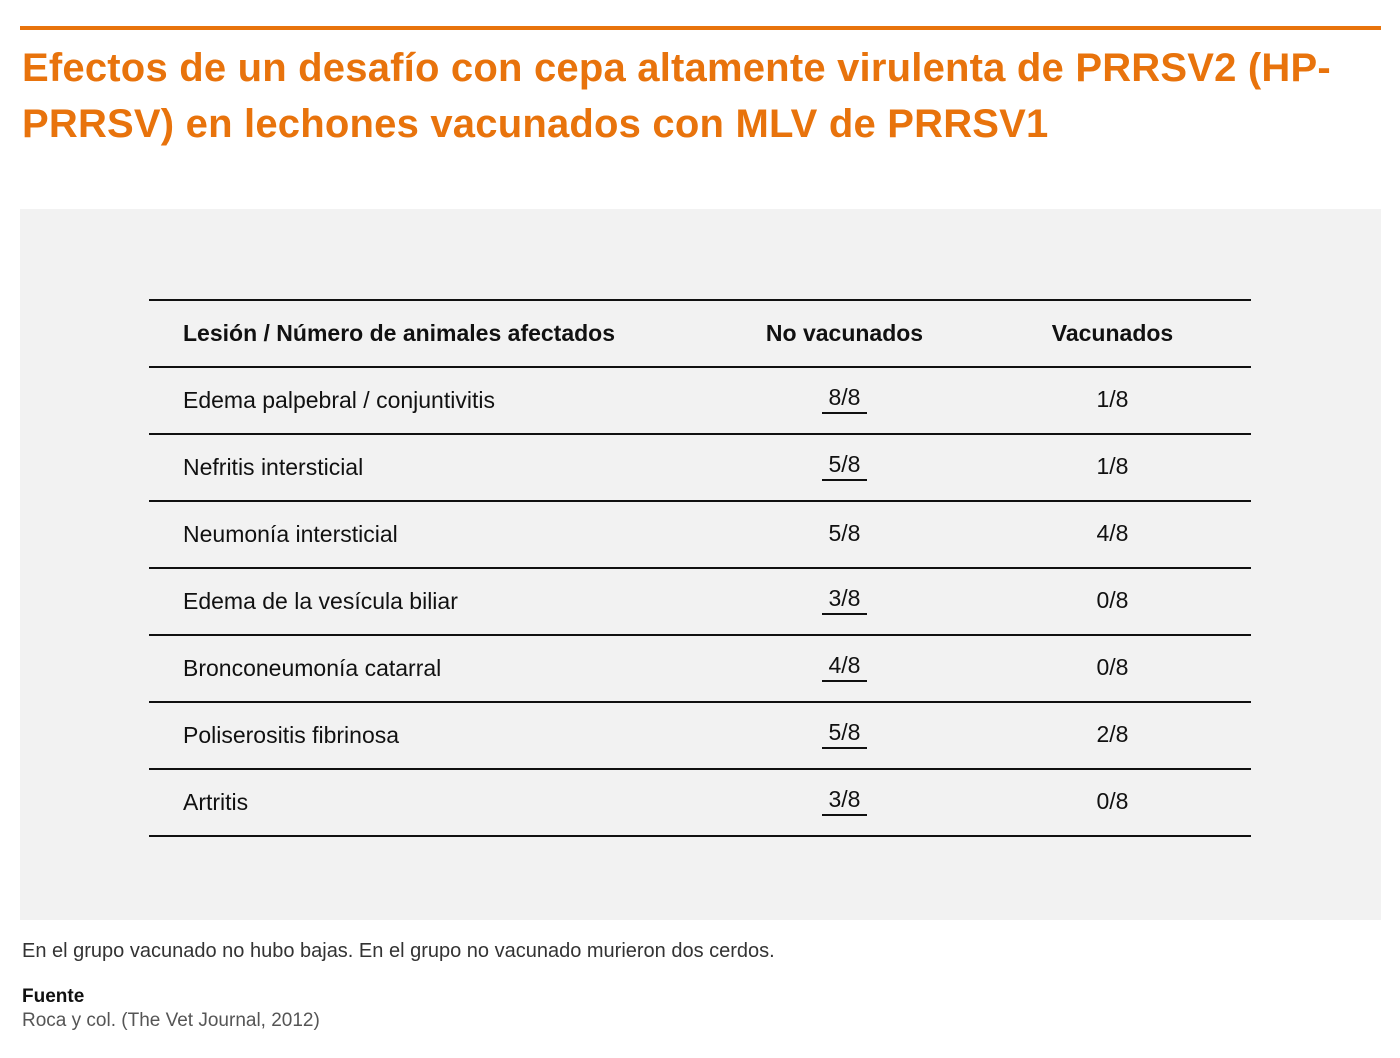 The width and height of the screenshot is (1400, 1058). I want to click on table-row: Neumonía intersticial 5/8 4/8, so click(700, 535).